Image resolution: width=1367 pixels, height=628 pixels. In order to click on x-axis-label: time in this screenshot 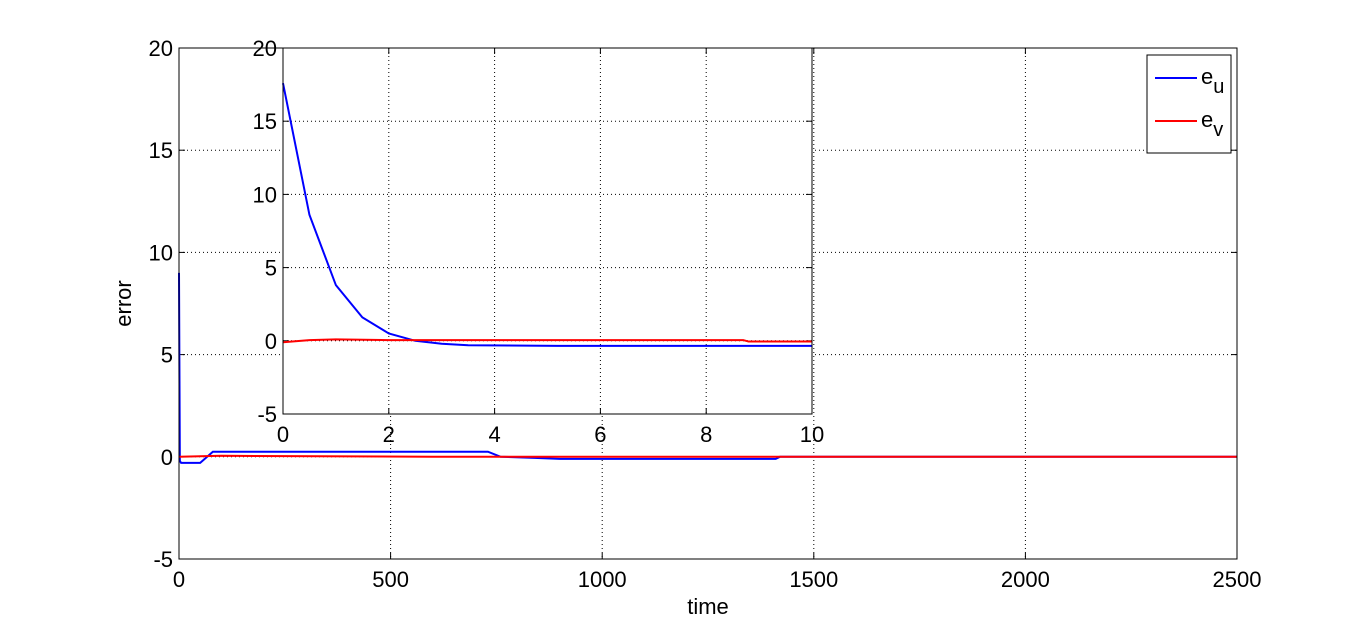, I will do `click(708, 606)`.